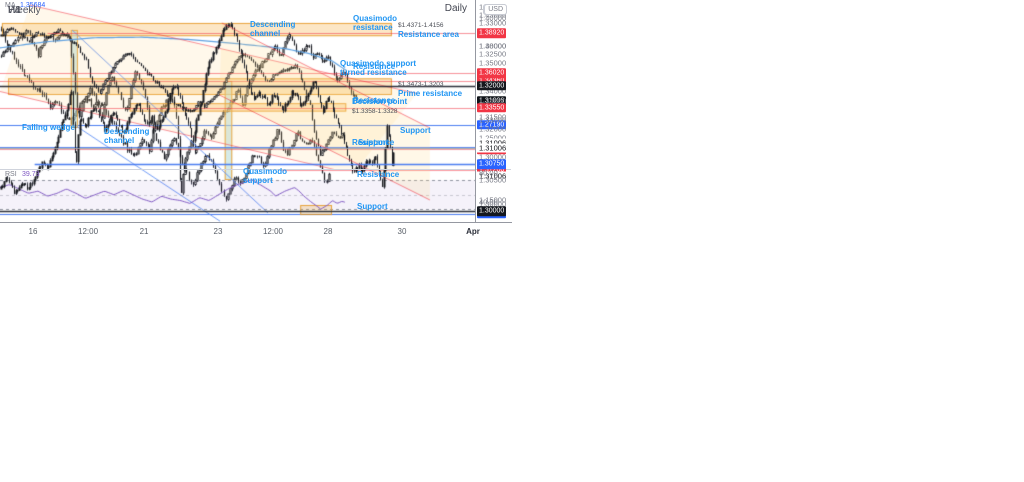 The width and height of the screenshot is (1024, 482). What do you see at coordinates (488, 173) in the screenshot?
I see `rsi-tick-label: 80.00` at bounding box center [488, 173].